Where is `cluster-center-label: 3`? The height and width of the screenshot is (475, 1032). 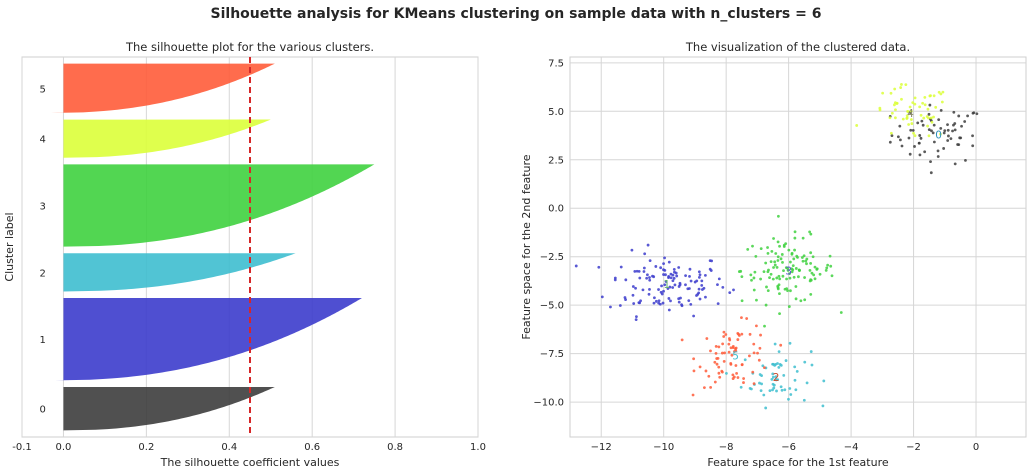
cluster-center-label: 3 is located at coordinates (788, 271).